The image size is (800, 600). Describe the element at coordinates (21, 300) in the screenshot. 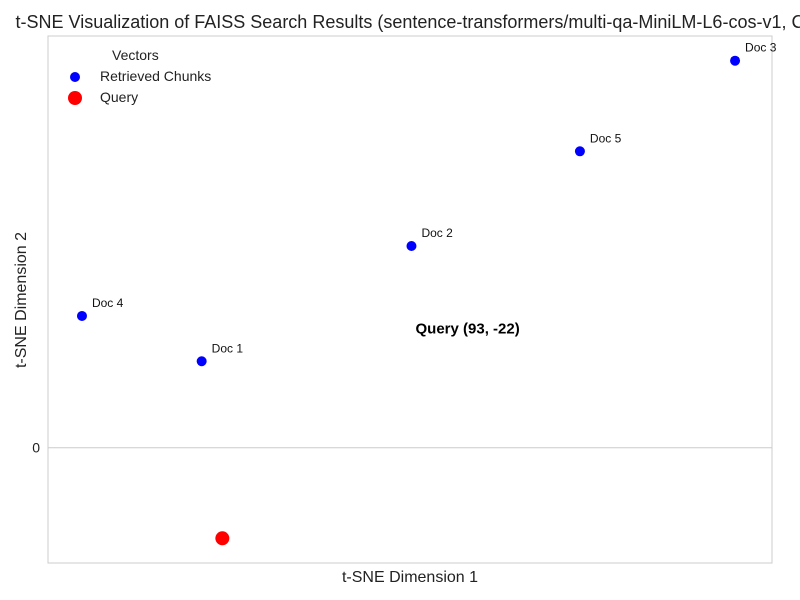

I see `y-axis-label: t-SNE Dimension 2` at that location.